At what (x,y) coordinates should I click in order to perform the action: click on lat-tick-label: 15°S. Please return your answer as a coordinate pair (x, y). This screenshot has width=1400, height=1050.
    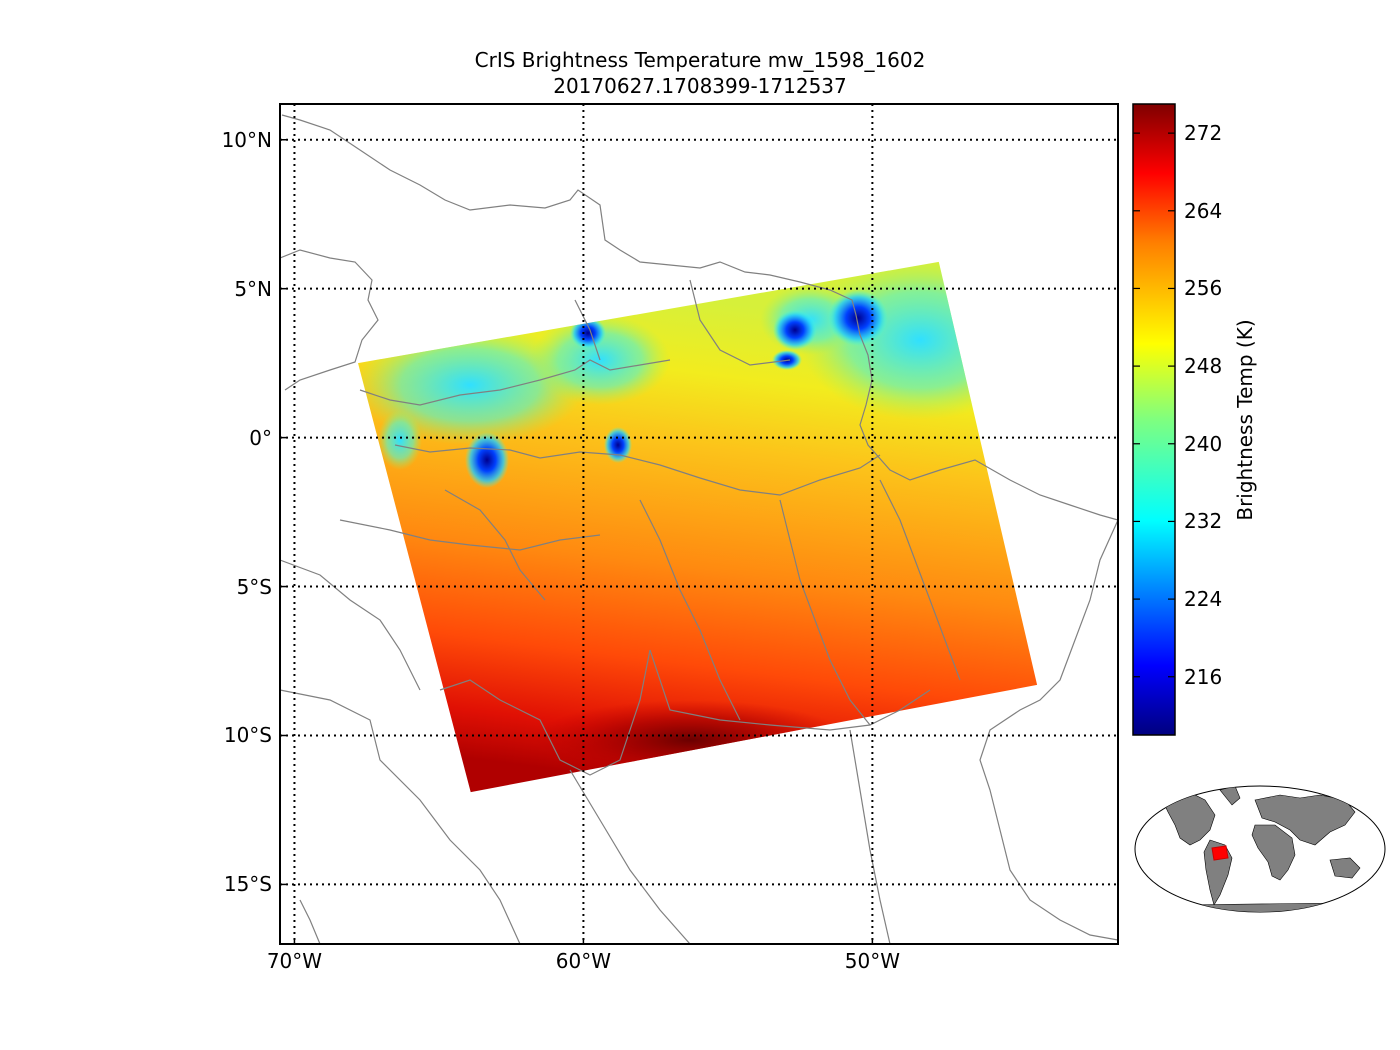
    Looking at the image, I should click on (247, 884).